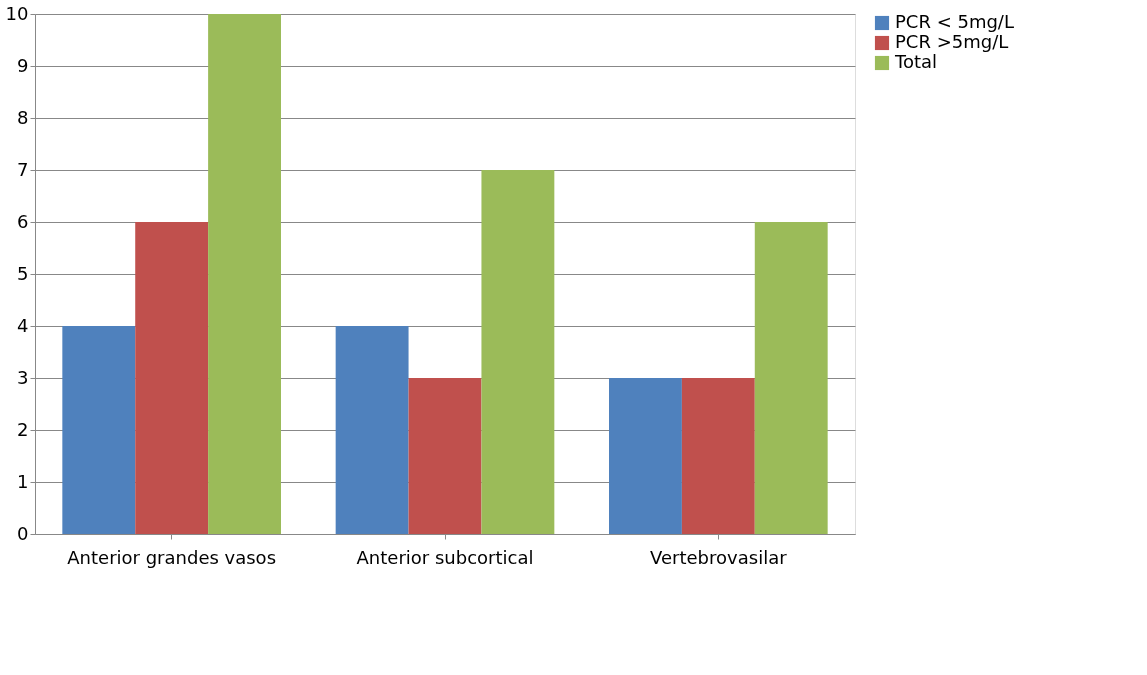 This screenshot has width=1147, height=675. What do you see at coordinates (954, 21) in the screenshot?
I see `legend-label: PCR < 5mg/L` at bounding box center [954, 21].